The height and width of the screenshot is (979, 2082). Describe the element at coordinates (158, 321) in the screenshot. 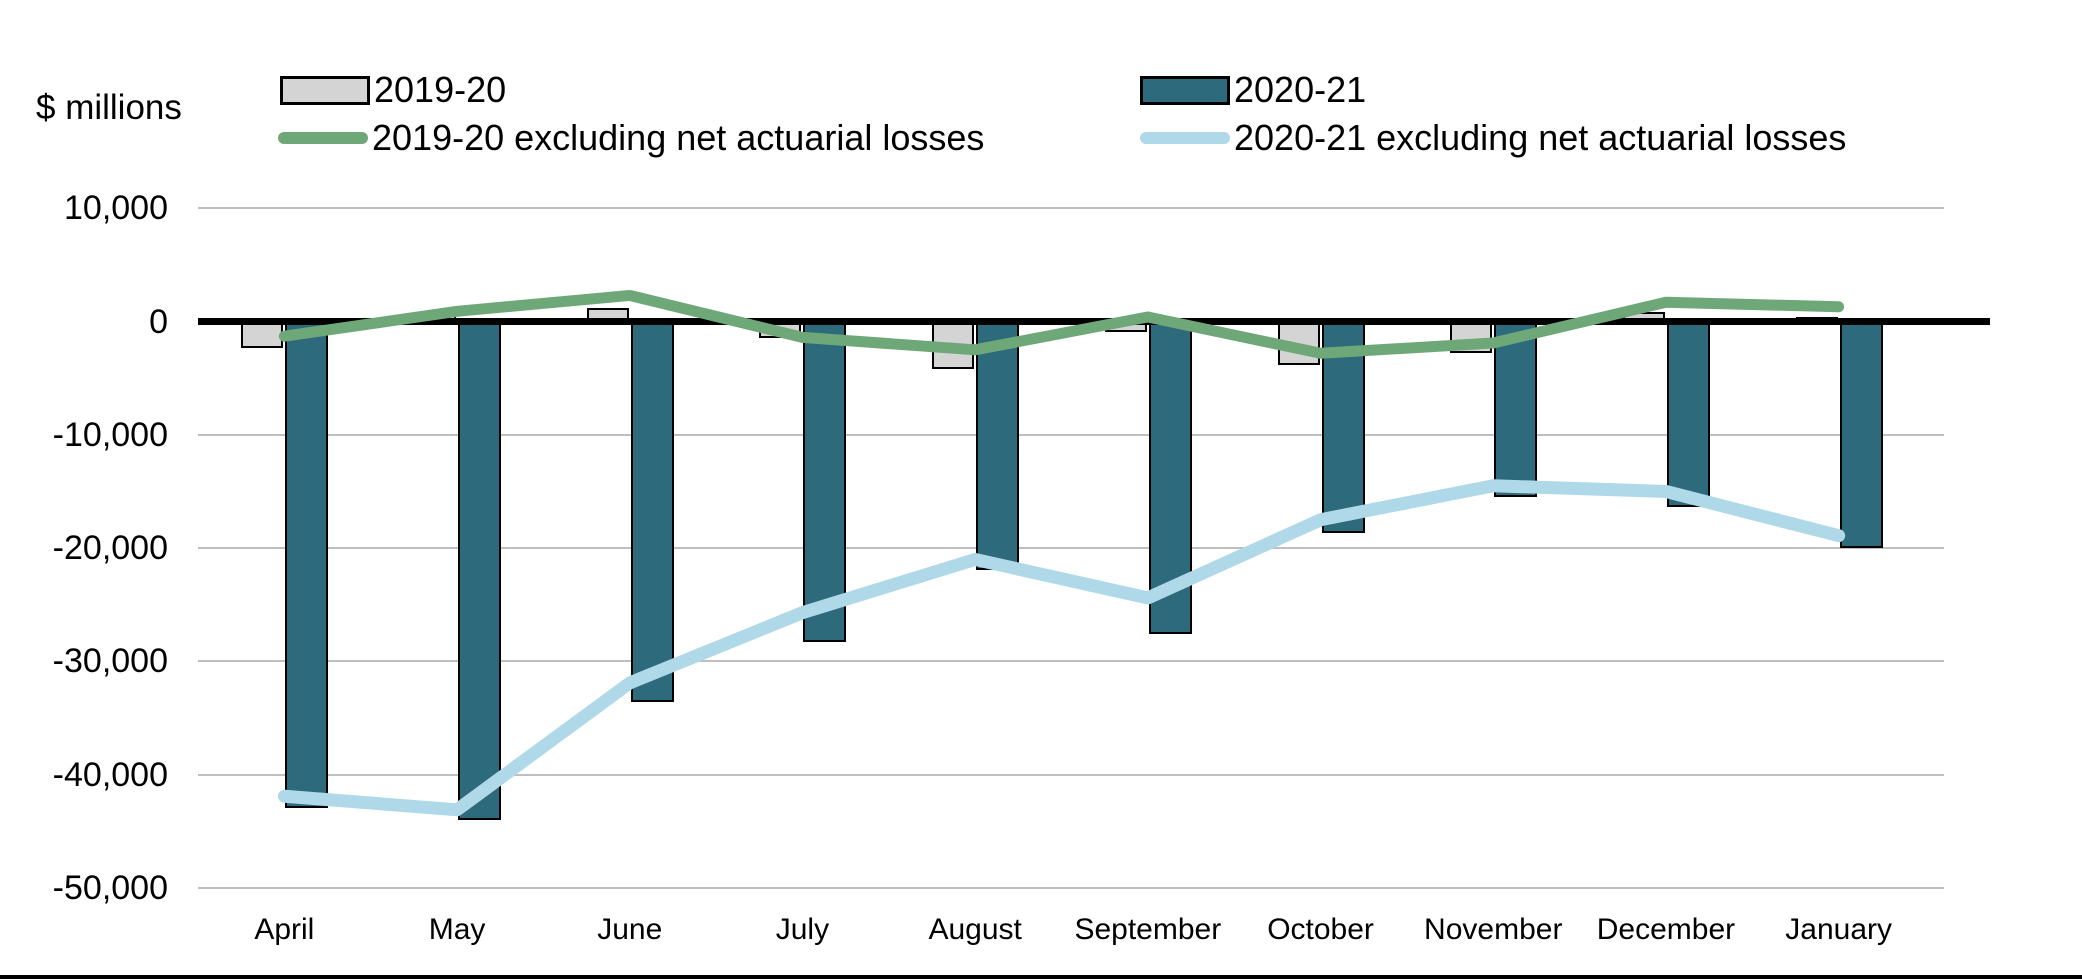

I see `y-axis-tick-label: 0` at that location.